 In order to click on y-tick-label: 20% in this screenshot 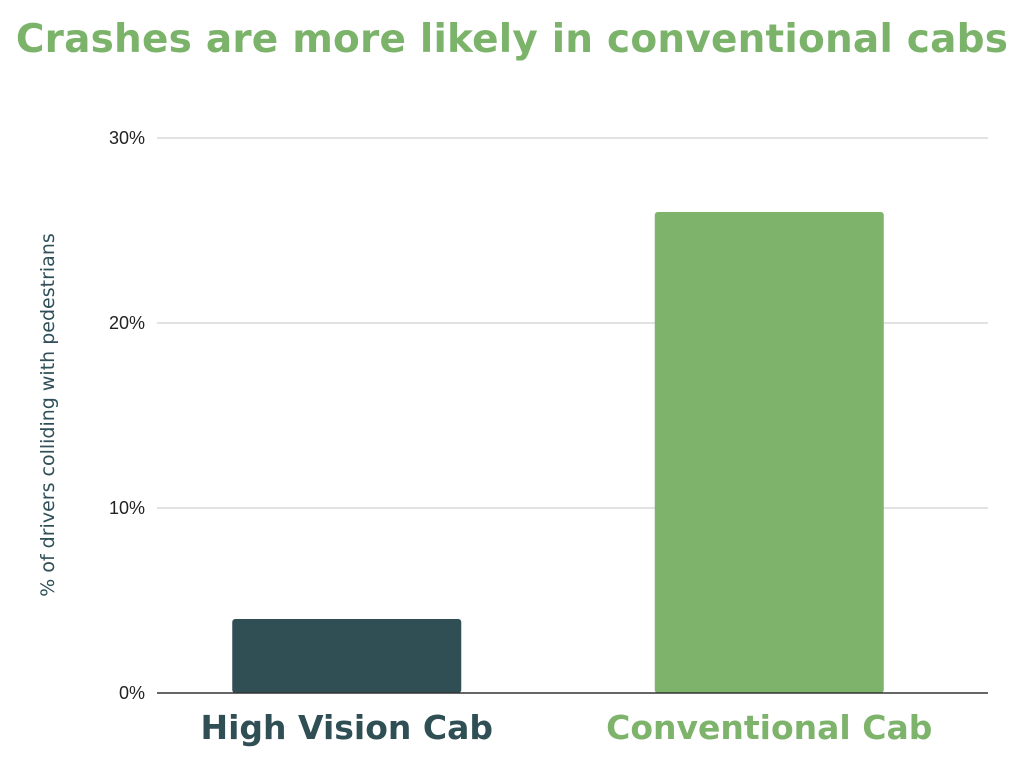, I will do `click(127, 323)`.